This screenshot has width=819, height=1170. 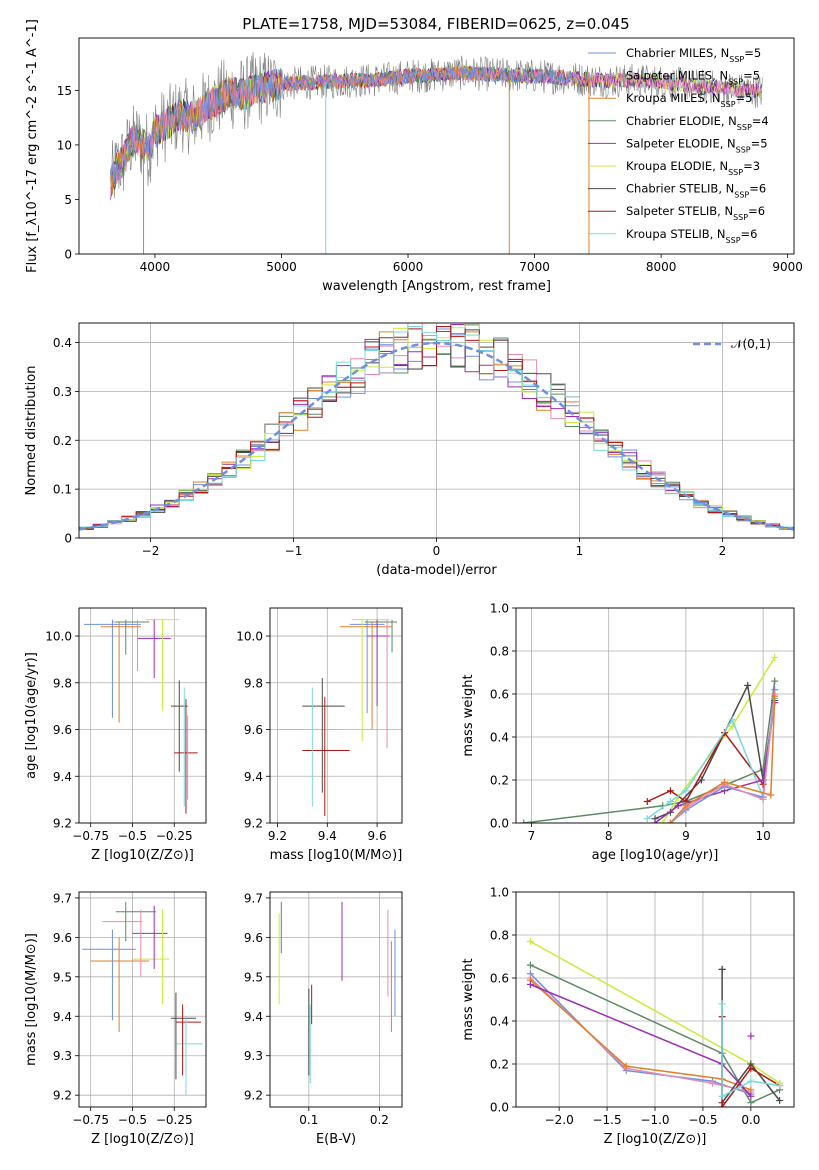 What do you see at coordinates (693, 168) in the screenshot?
I see `legend-label: Kroupa ELODIE, NSSP=3` at bounding box center [693, 168].